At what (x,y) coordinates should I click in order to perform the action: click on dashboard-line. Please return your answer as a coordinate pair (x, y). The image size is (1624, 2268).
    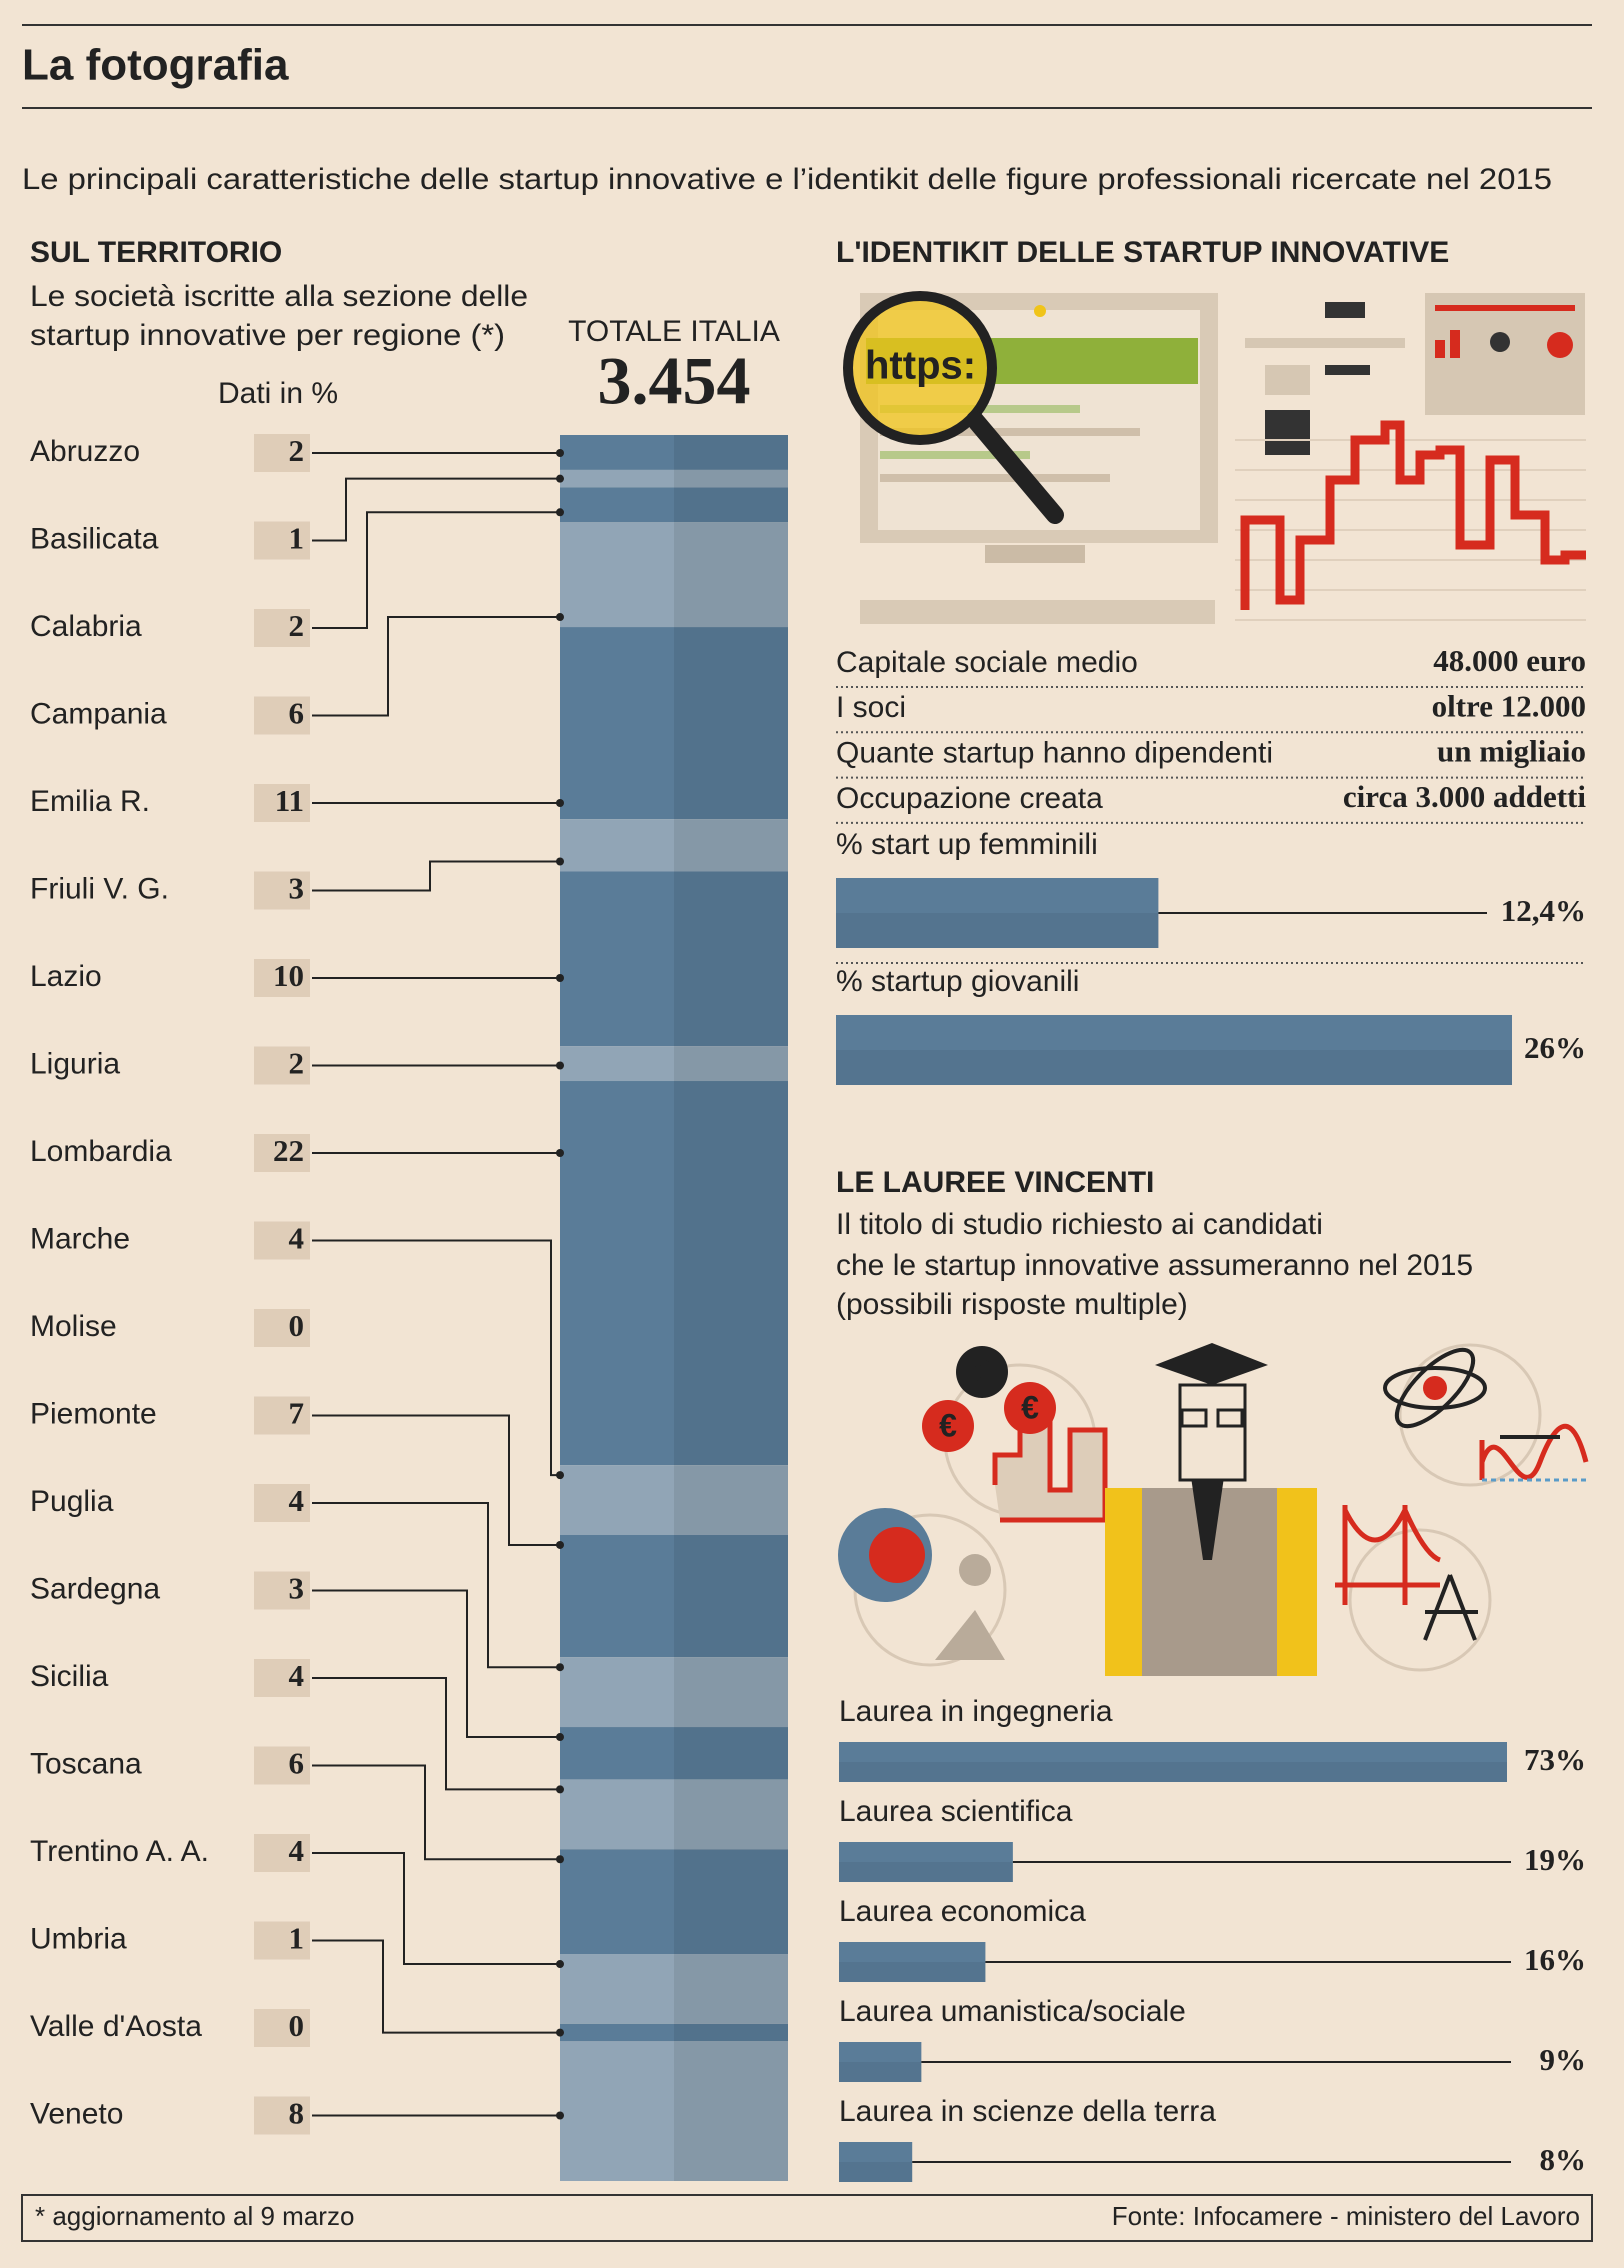
    Looking at the image, I should click on (1505, 308).